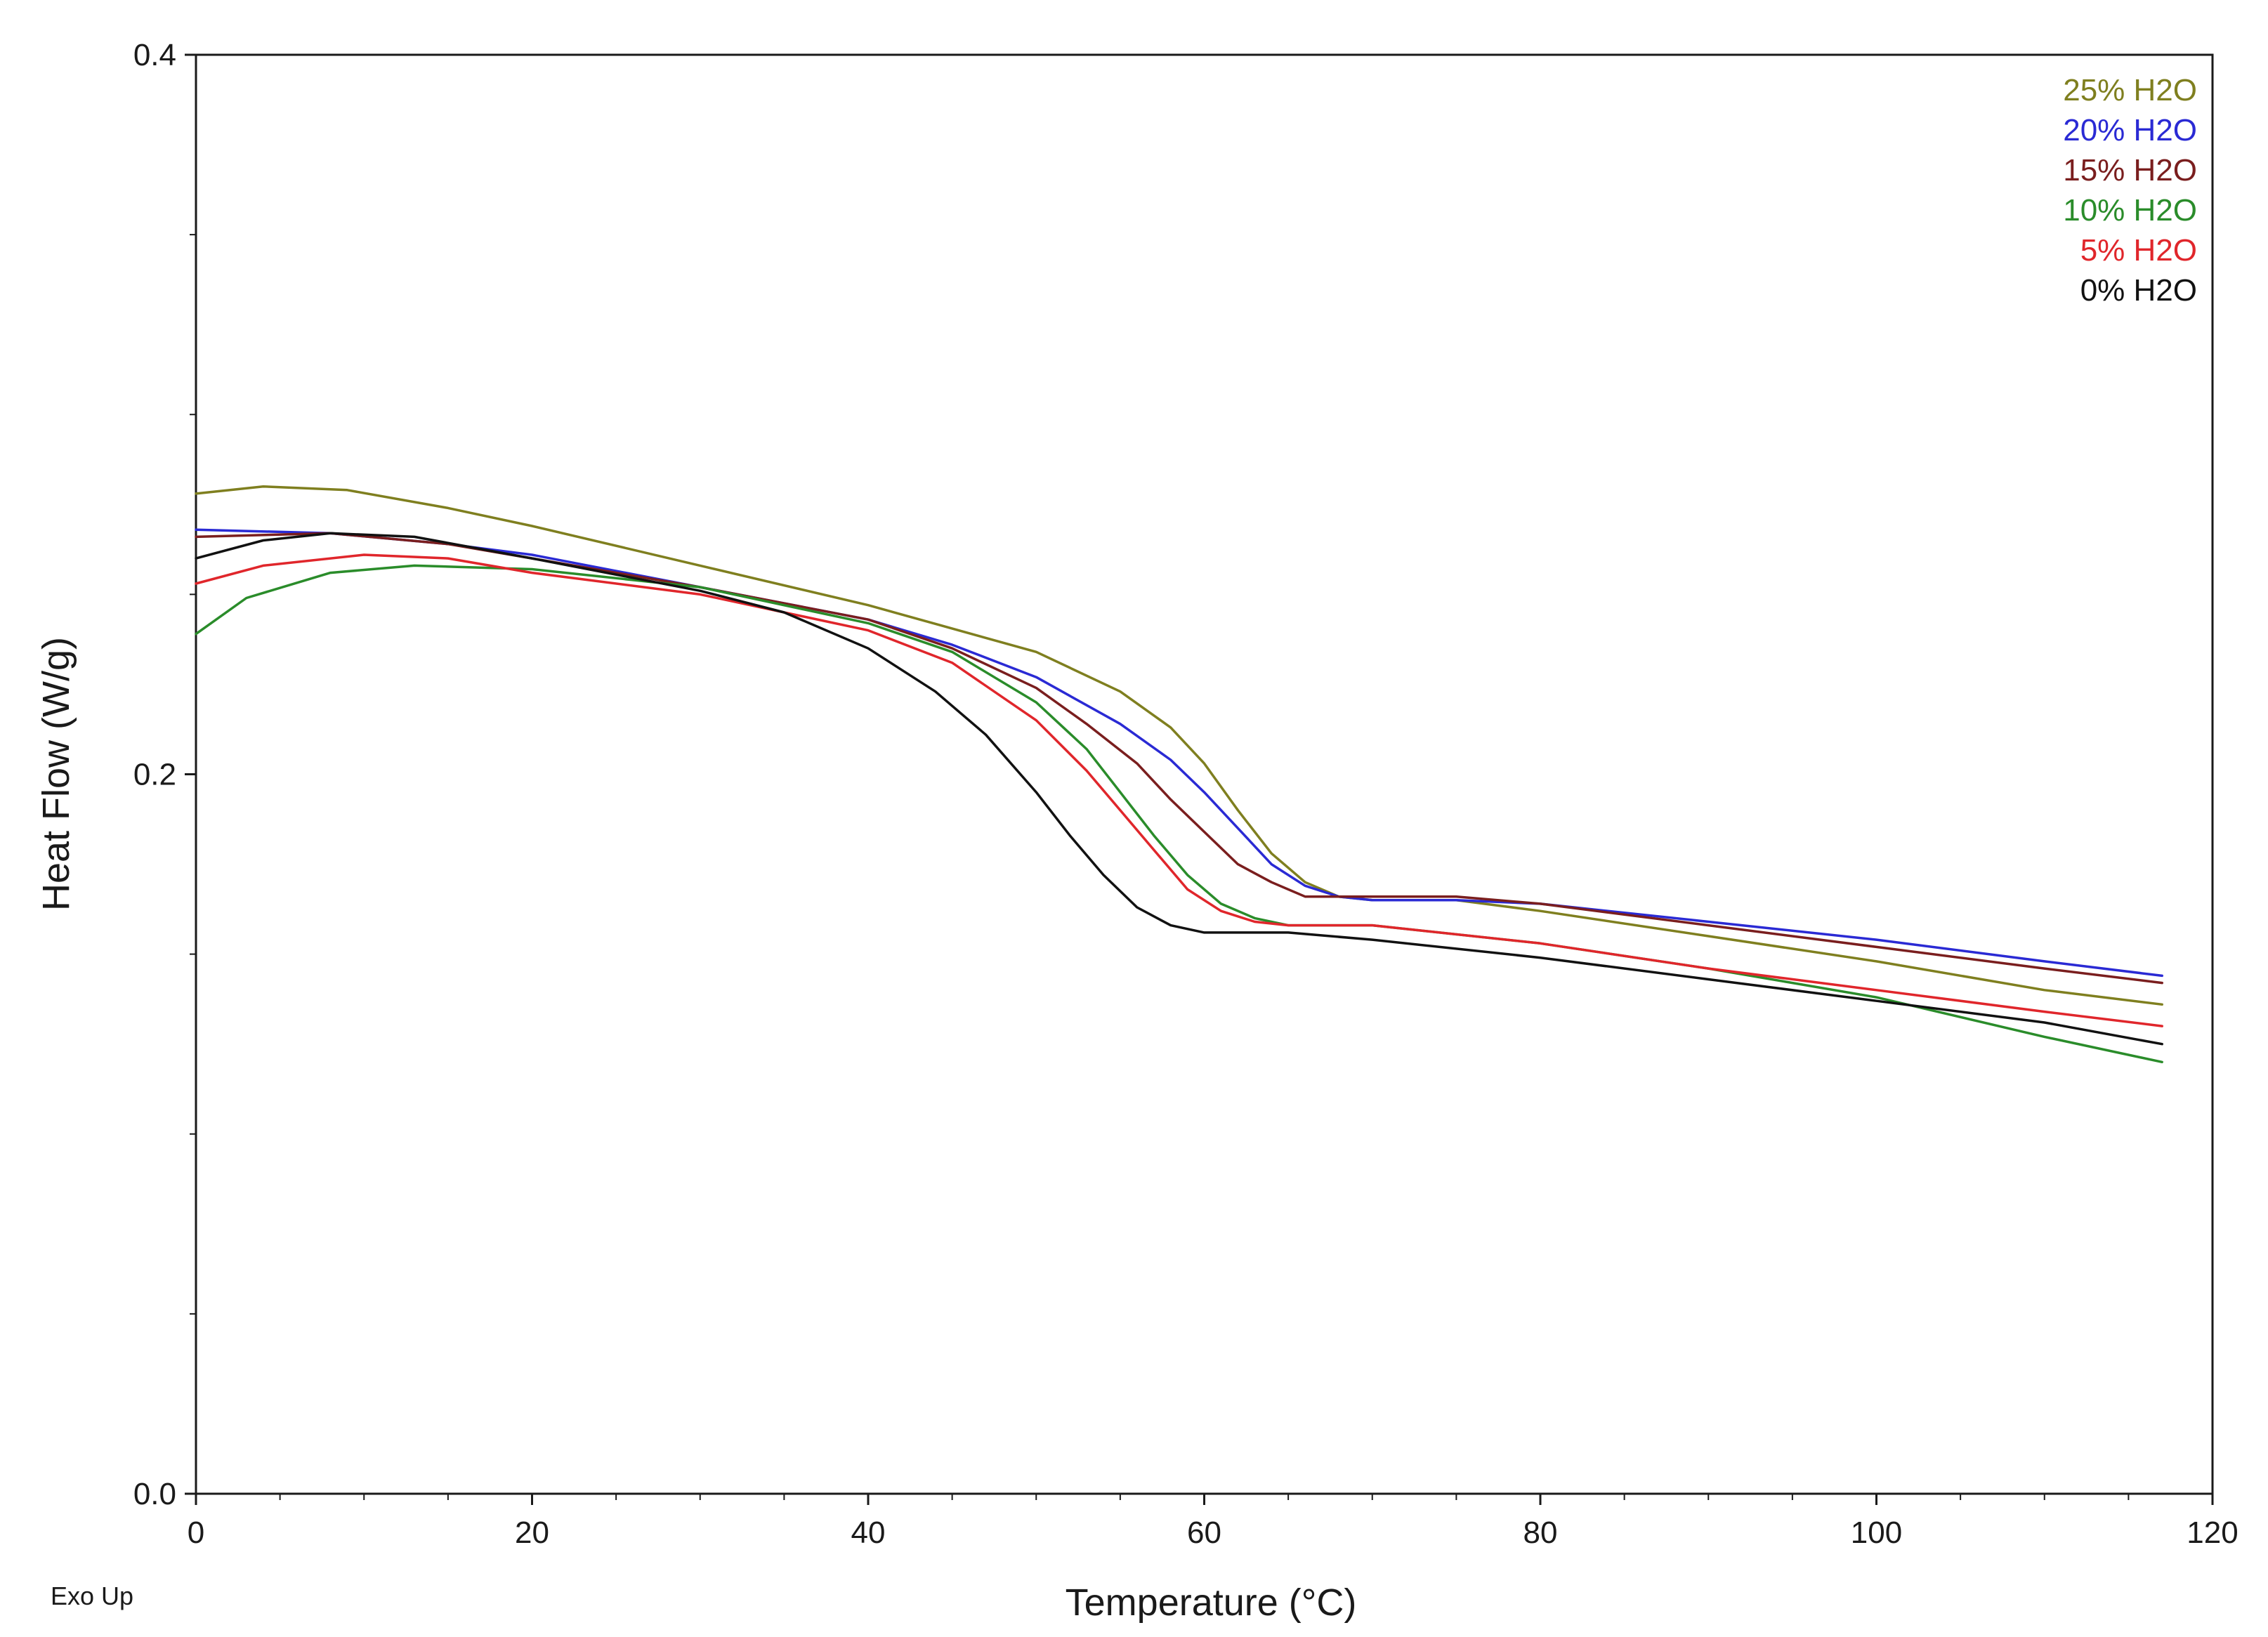  What do you see at coordinates (2130, 130) in the screenshot?
I see `legend-entry: 20% H2O` at bounding box center [2130, 130].